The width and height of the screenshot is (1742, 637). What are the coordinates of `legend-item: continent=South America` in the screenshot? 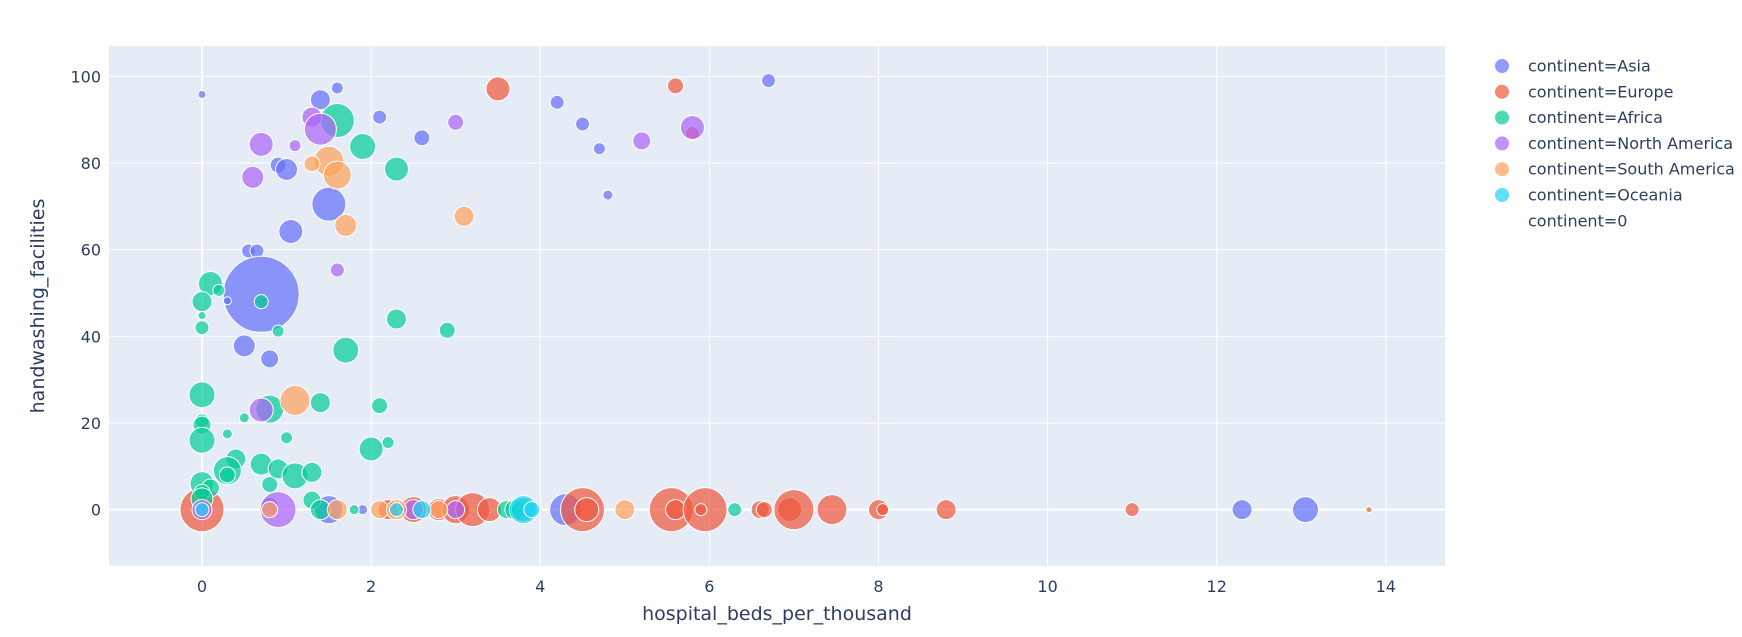 It's located at (1614, 169).